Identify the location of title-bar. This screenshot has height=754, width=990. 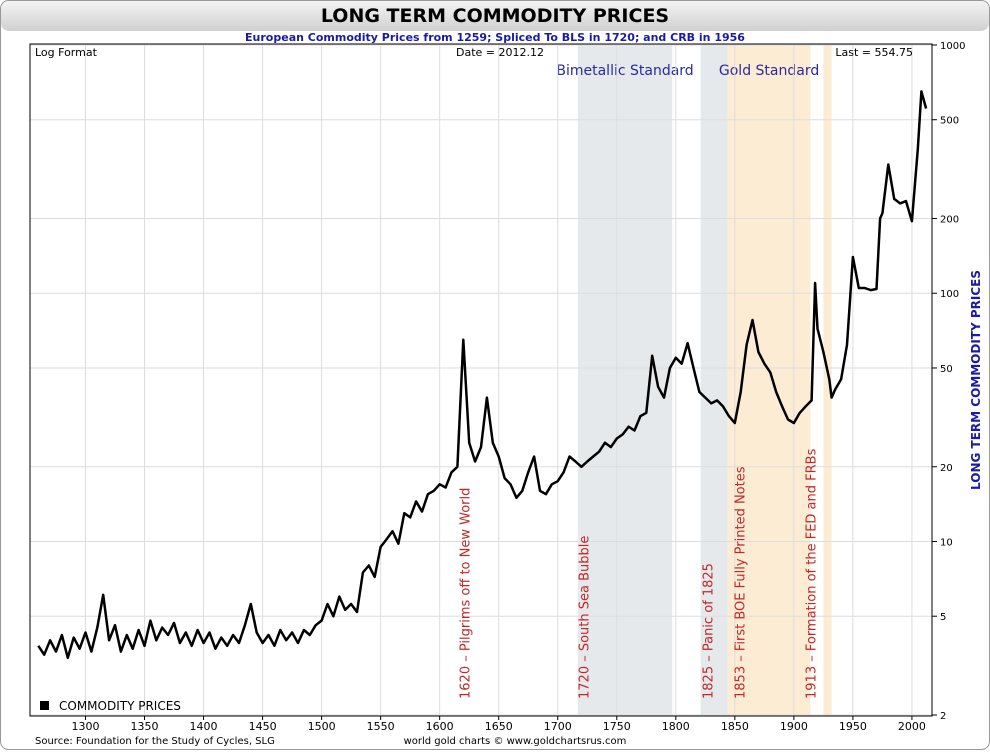
(495, 16).